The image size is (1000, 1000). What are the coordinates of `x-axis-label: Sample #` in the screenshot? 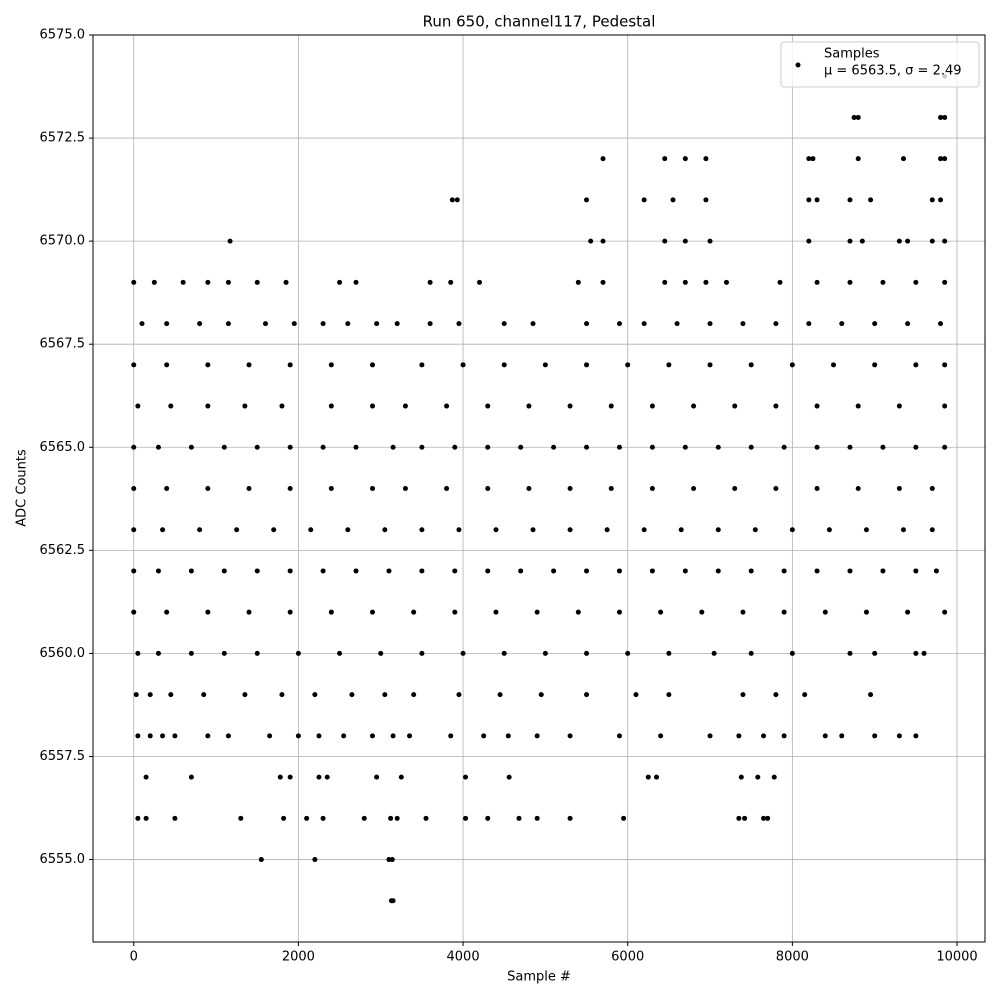 It's located at (539, 977).